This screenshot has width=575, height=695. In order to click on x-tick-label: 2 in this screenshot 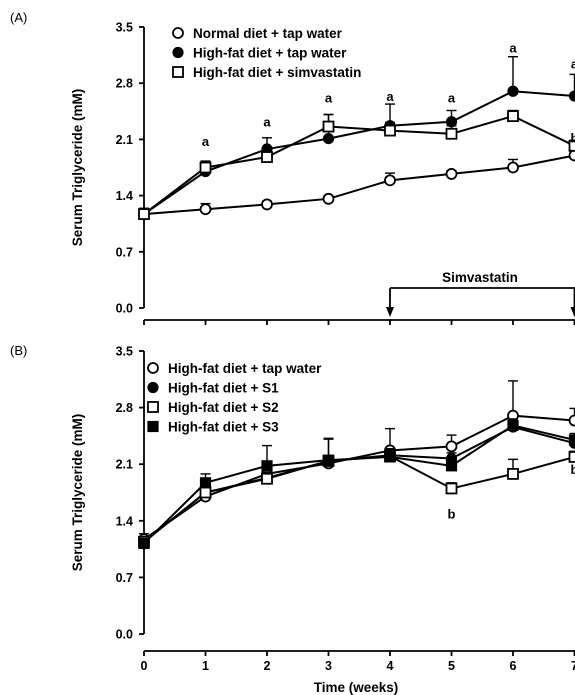, I will do `click(267, 666)`.